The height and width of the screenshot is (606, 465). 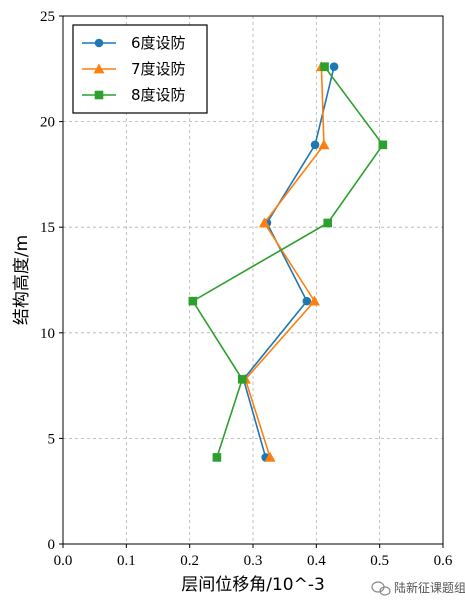 I want to click on y-tick-label: 0, so click(x=52, y=545).